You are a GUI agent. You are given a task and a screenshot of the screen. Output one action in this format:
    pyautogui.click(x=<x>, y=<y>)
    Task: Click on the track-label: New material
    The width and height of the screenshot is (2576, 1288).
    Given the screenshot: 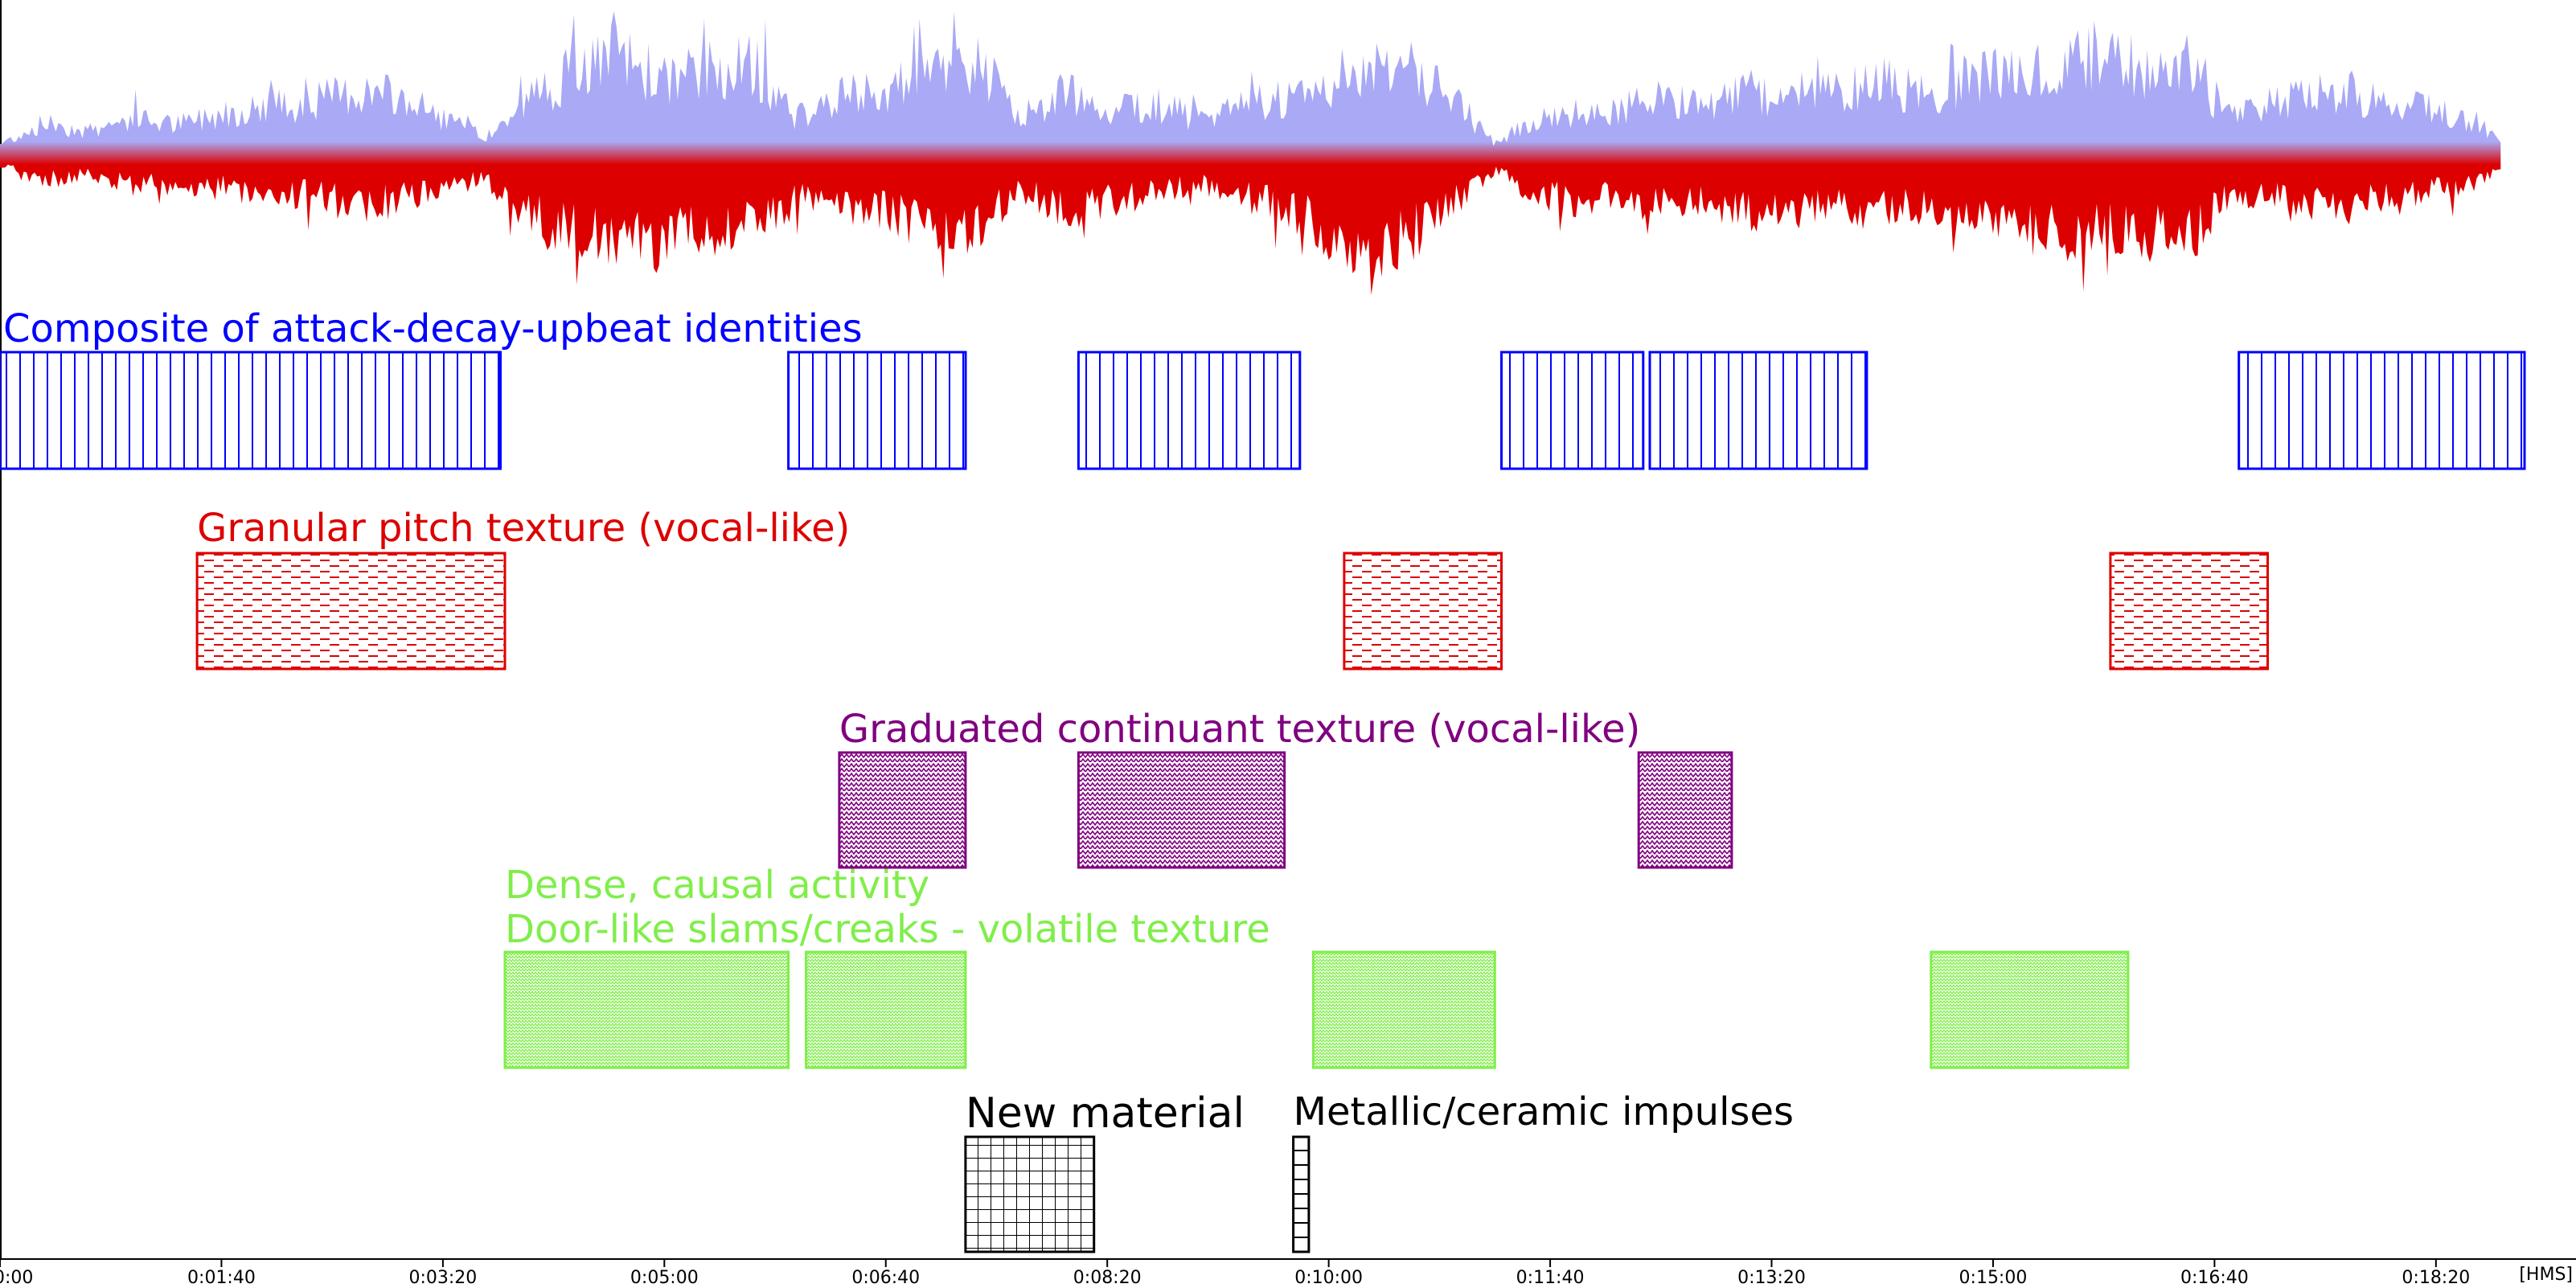 What is the action you would take?
    pyautogui.click(x=1105, y=1113)
    